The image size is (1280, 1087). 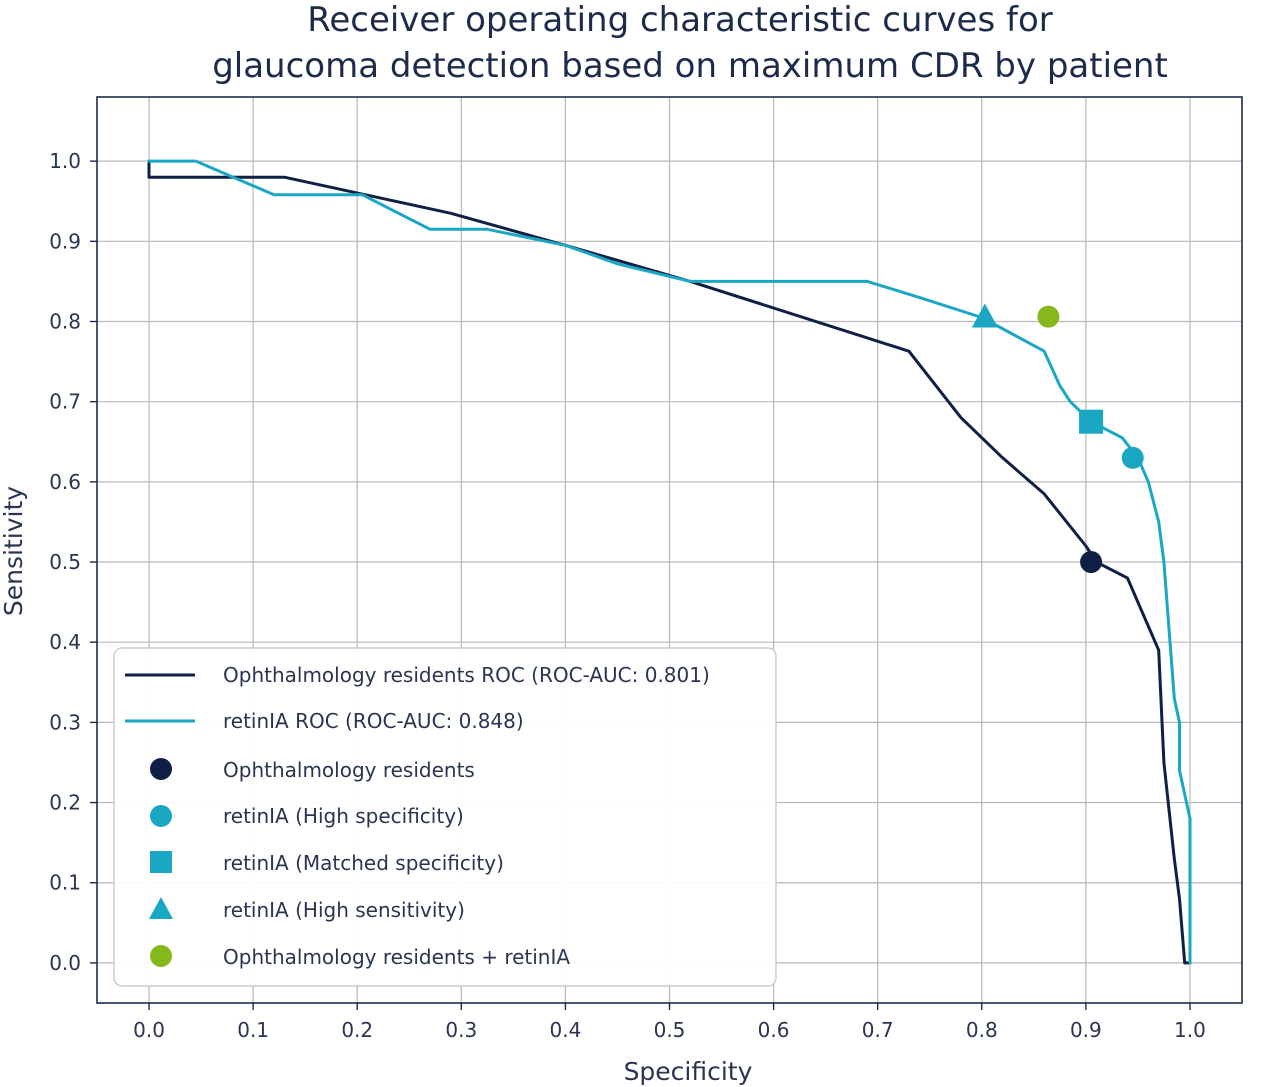 I want to click on y-tick-label: 0.2, so click(x=65, y=803).